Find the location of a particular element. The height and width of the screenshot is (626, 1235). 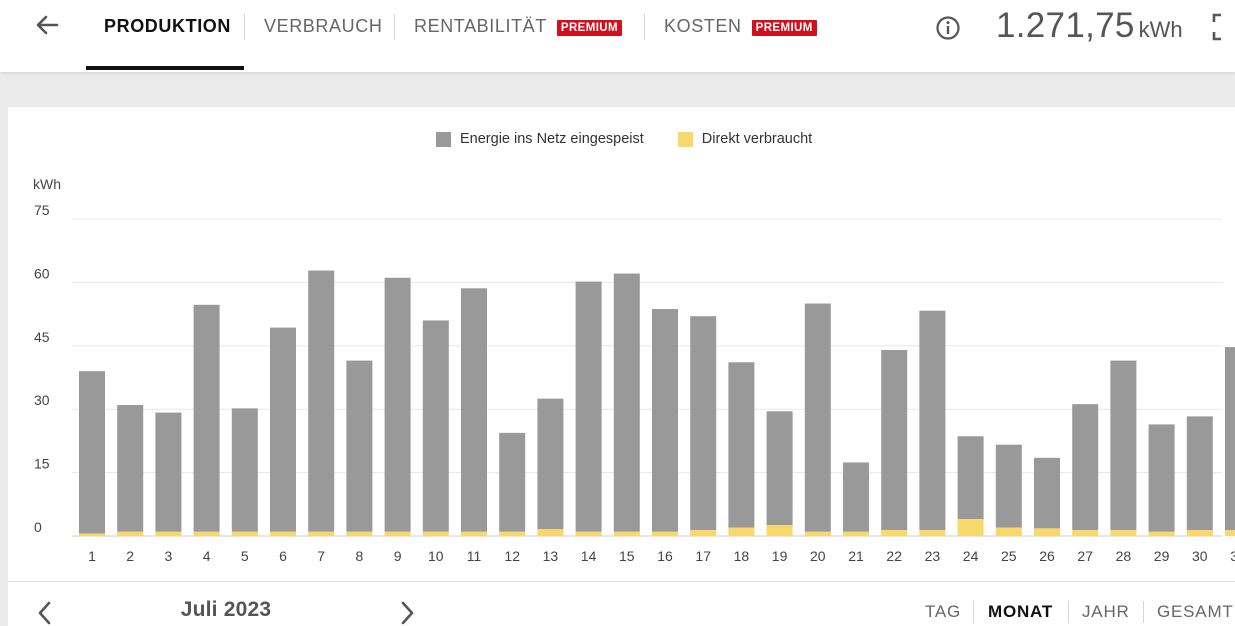

expand-icon is located at coordinates (1223, 27).